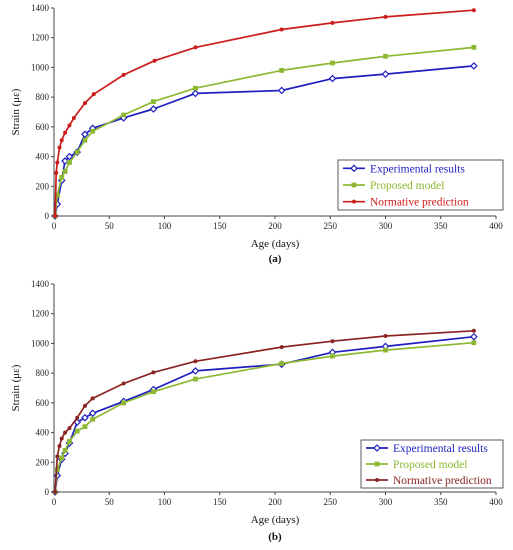 This screenshot has height=550, width=513. Describe the element at coordinates (386, 226) in the screenshot. I see `x-tick-label: 300` at that location.